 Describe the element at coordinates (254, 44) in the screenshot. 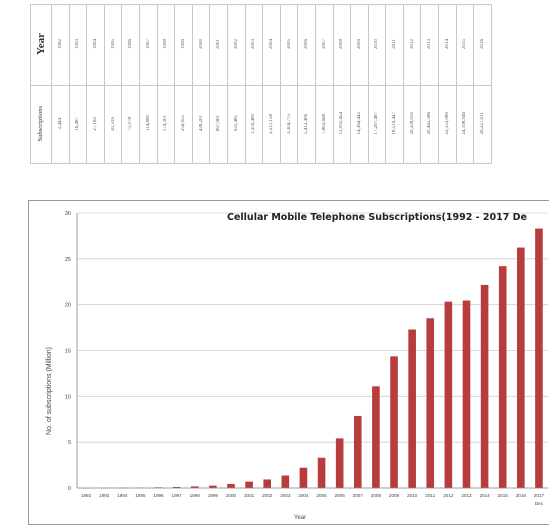

I see `year-value: 2003` at that location.